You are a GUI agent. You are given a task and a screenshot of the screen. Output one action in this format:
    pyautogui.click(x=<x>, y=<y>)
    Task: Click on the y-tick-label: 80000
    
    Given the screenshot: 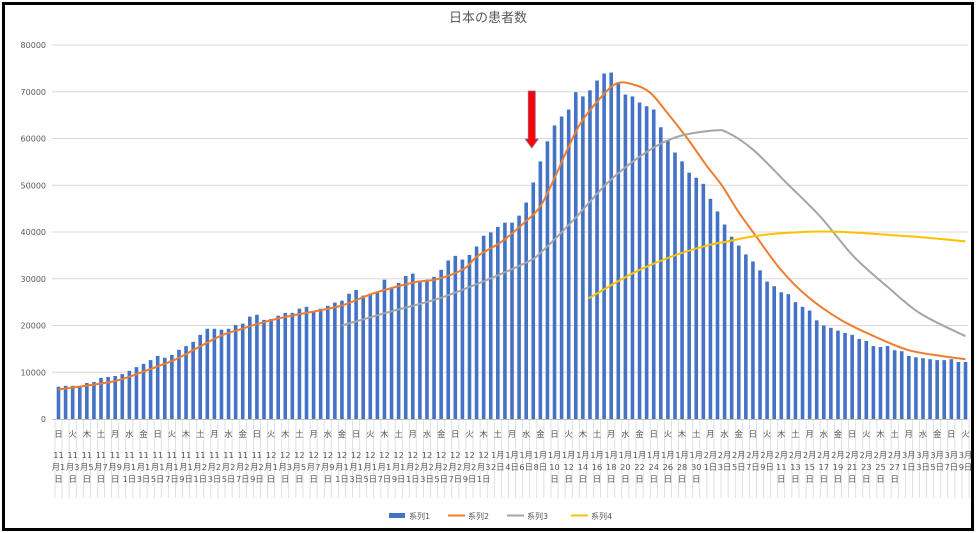 What is the action you would take?
    pyautogui.click(x=33, y=45)
    